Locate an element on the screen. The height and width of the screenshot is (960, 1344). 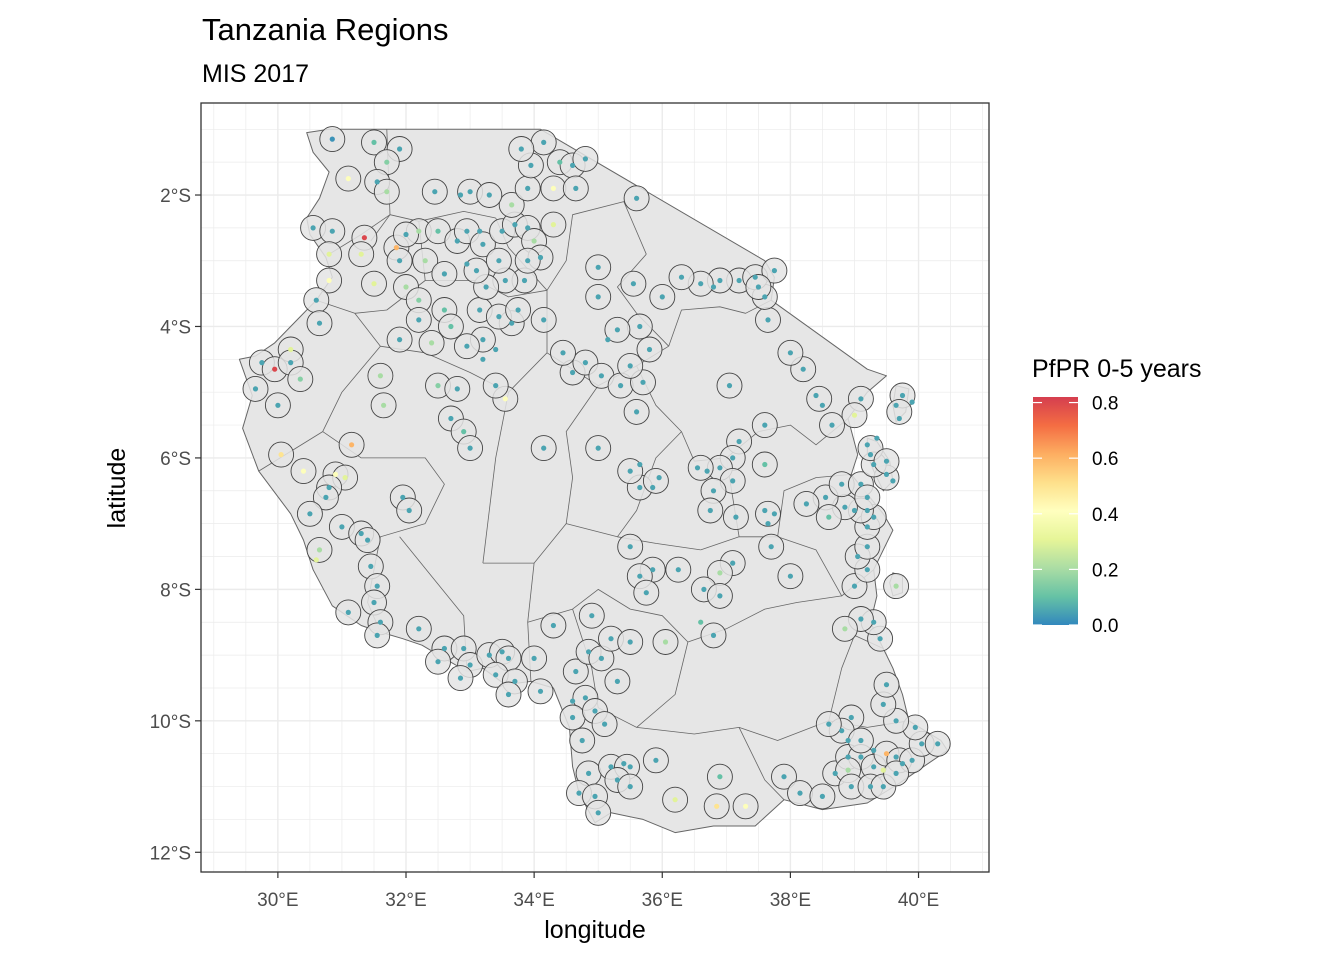
y-tick-label: 4°S is located at coordinates (175, 327).